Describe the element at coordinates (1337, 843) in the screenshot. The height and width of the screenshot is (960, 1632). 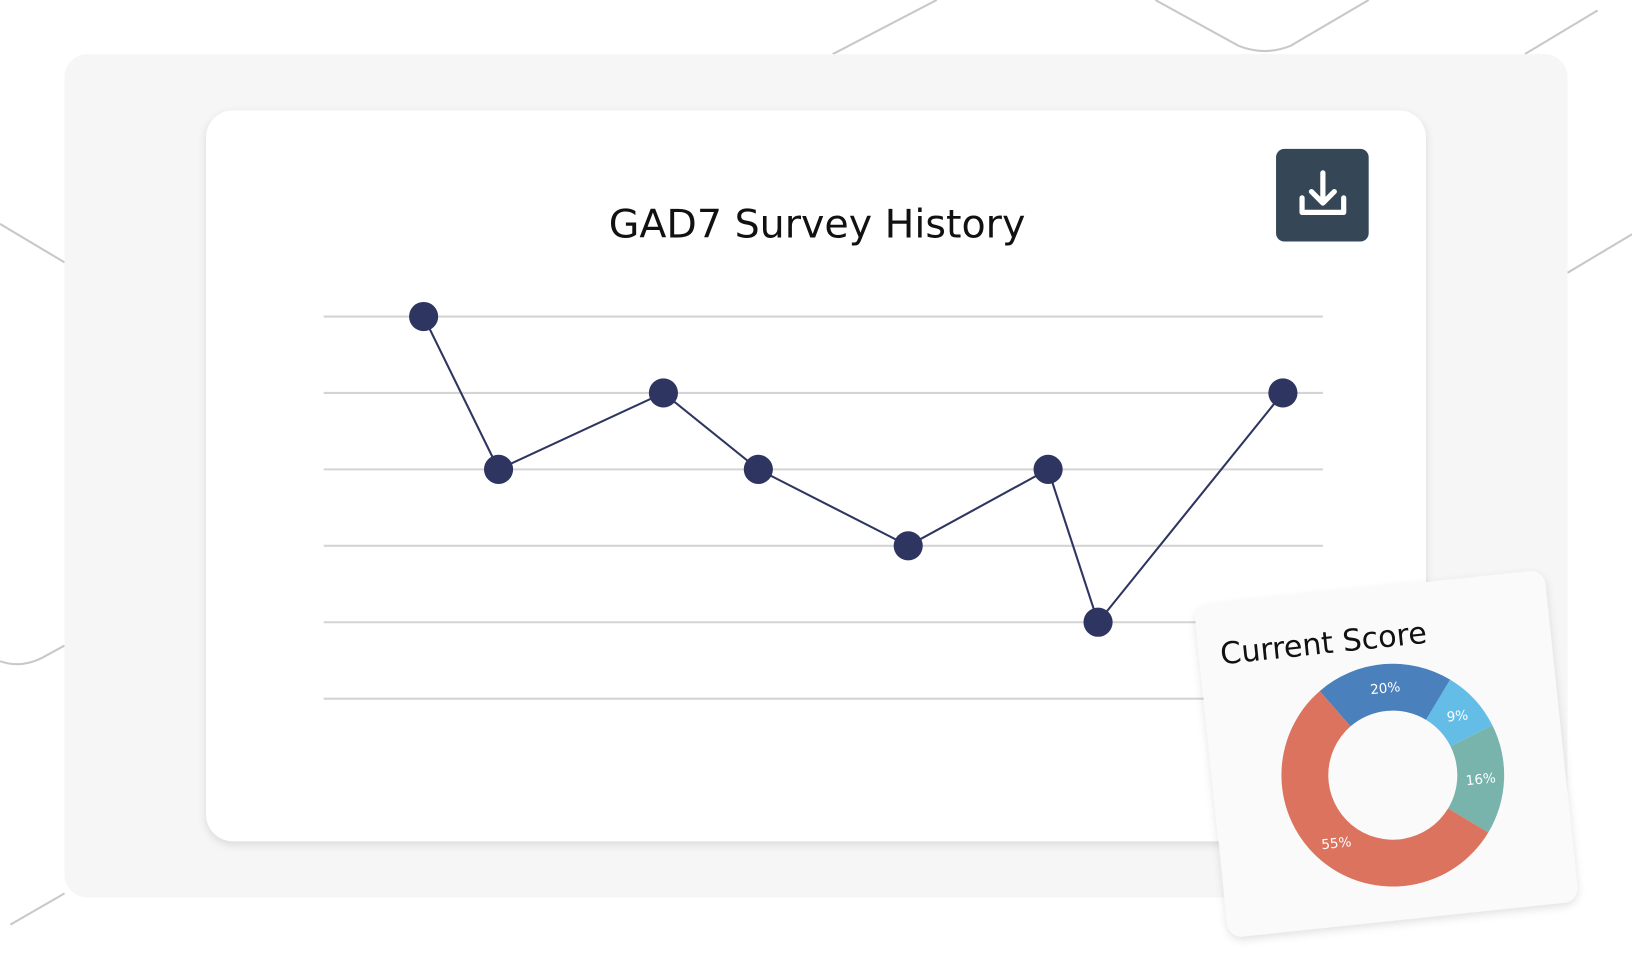
I see `slice-label: 55%` at that location.